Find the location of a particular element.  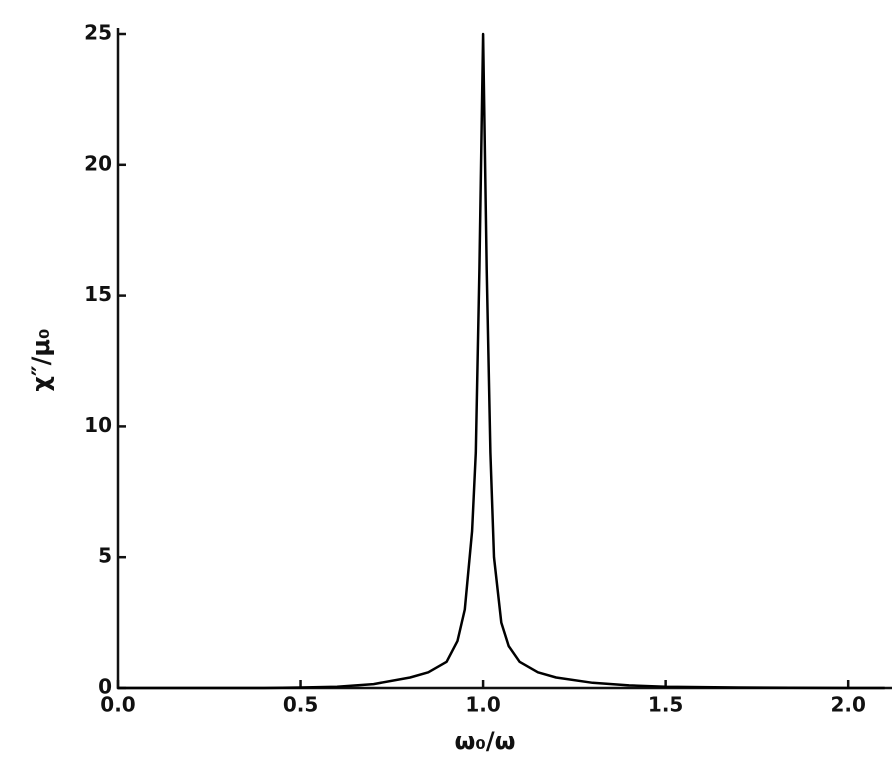

y-tick-label: 5 is located at coordinates (105, 556).